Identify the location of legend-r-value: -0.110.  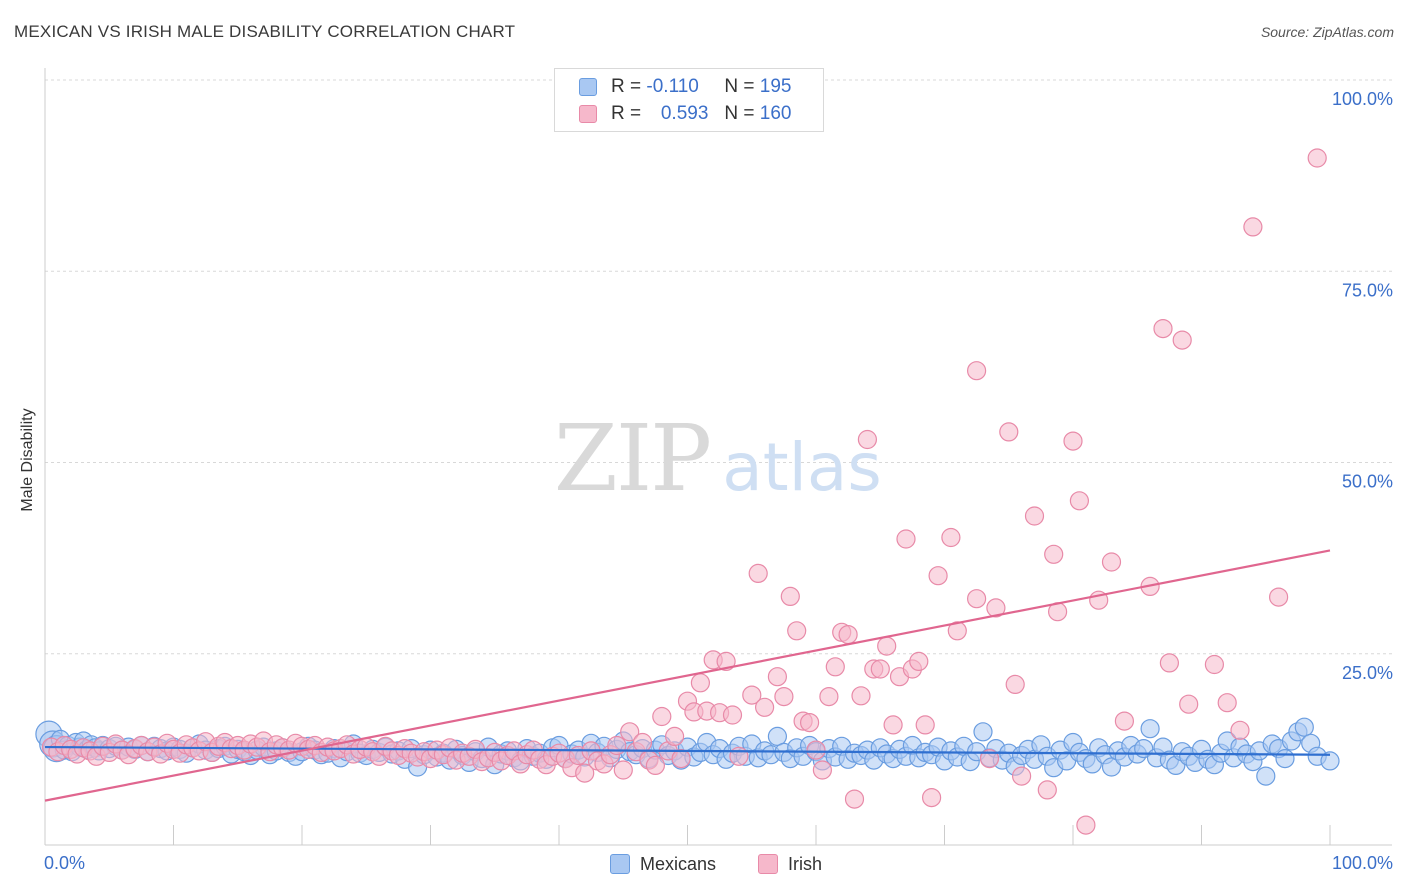
(672, 86).